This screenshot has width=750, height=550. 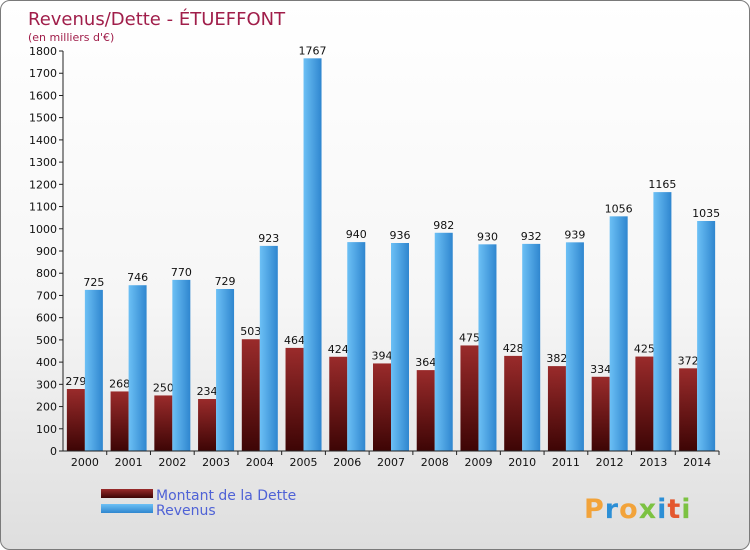 What do you see at coordinates (391, 462) in the screenshot?
I see `x-tick-label: 2007` at bounding box center [391, 462].